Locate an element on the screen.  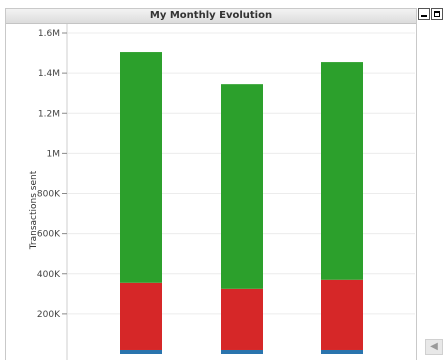
y-tick-label: 800K is located at coordinates (49, 195).